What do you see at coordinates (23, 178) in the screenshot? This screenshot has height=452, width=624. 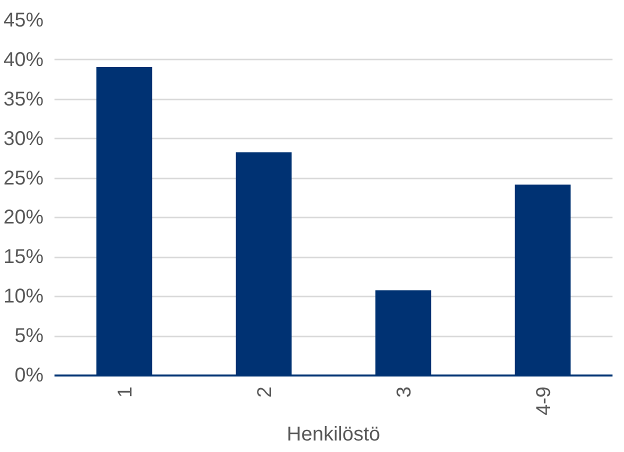 I see `y-tick-label: 25%` at bounding box center [23, 178].